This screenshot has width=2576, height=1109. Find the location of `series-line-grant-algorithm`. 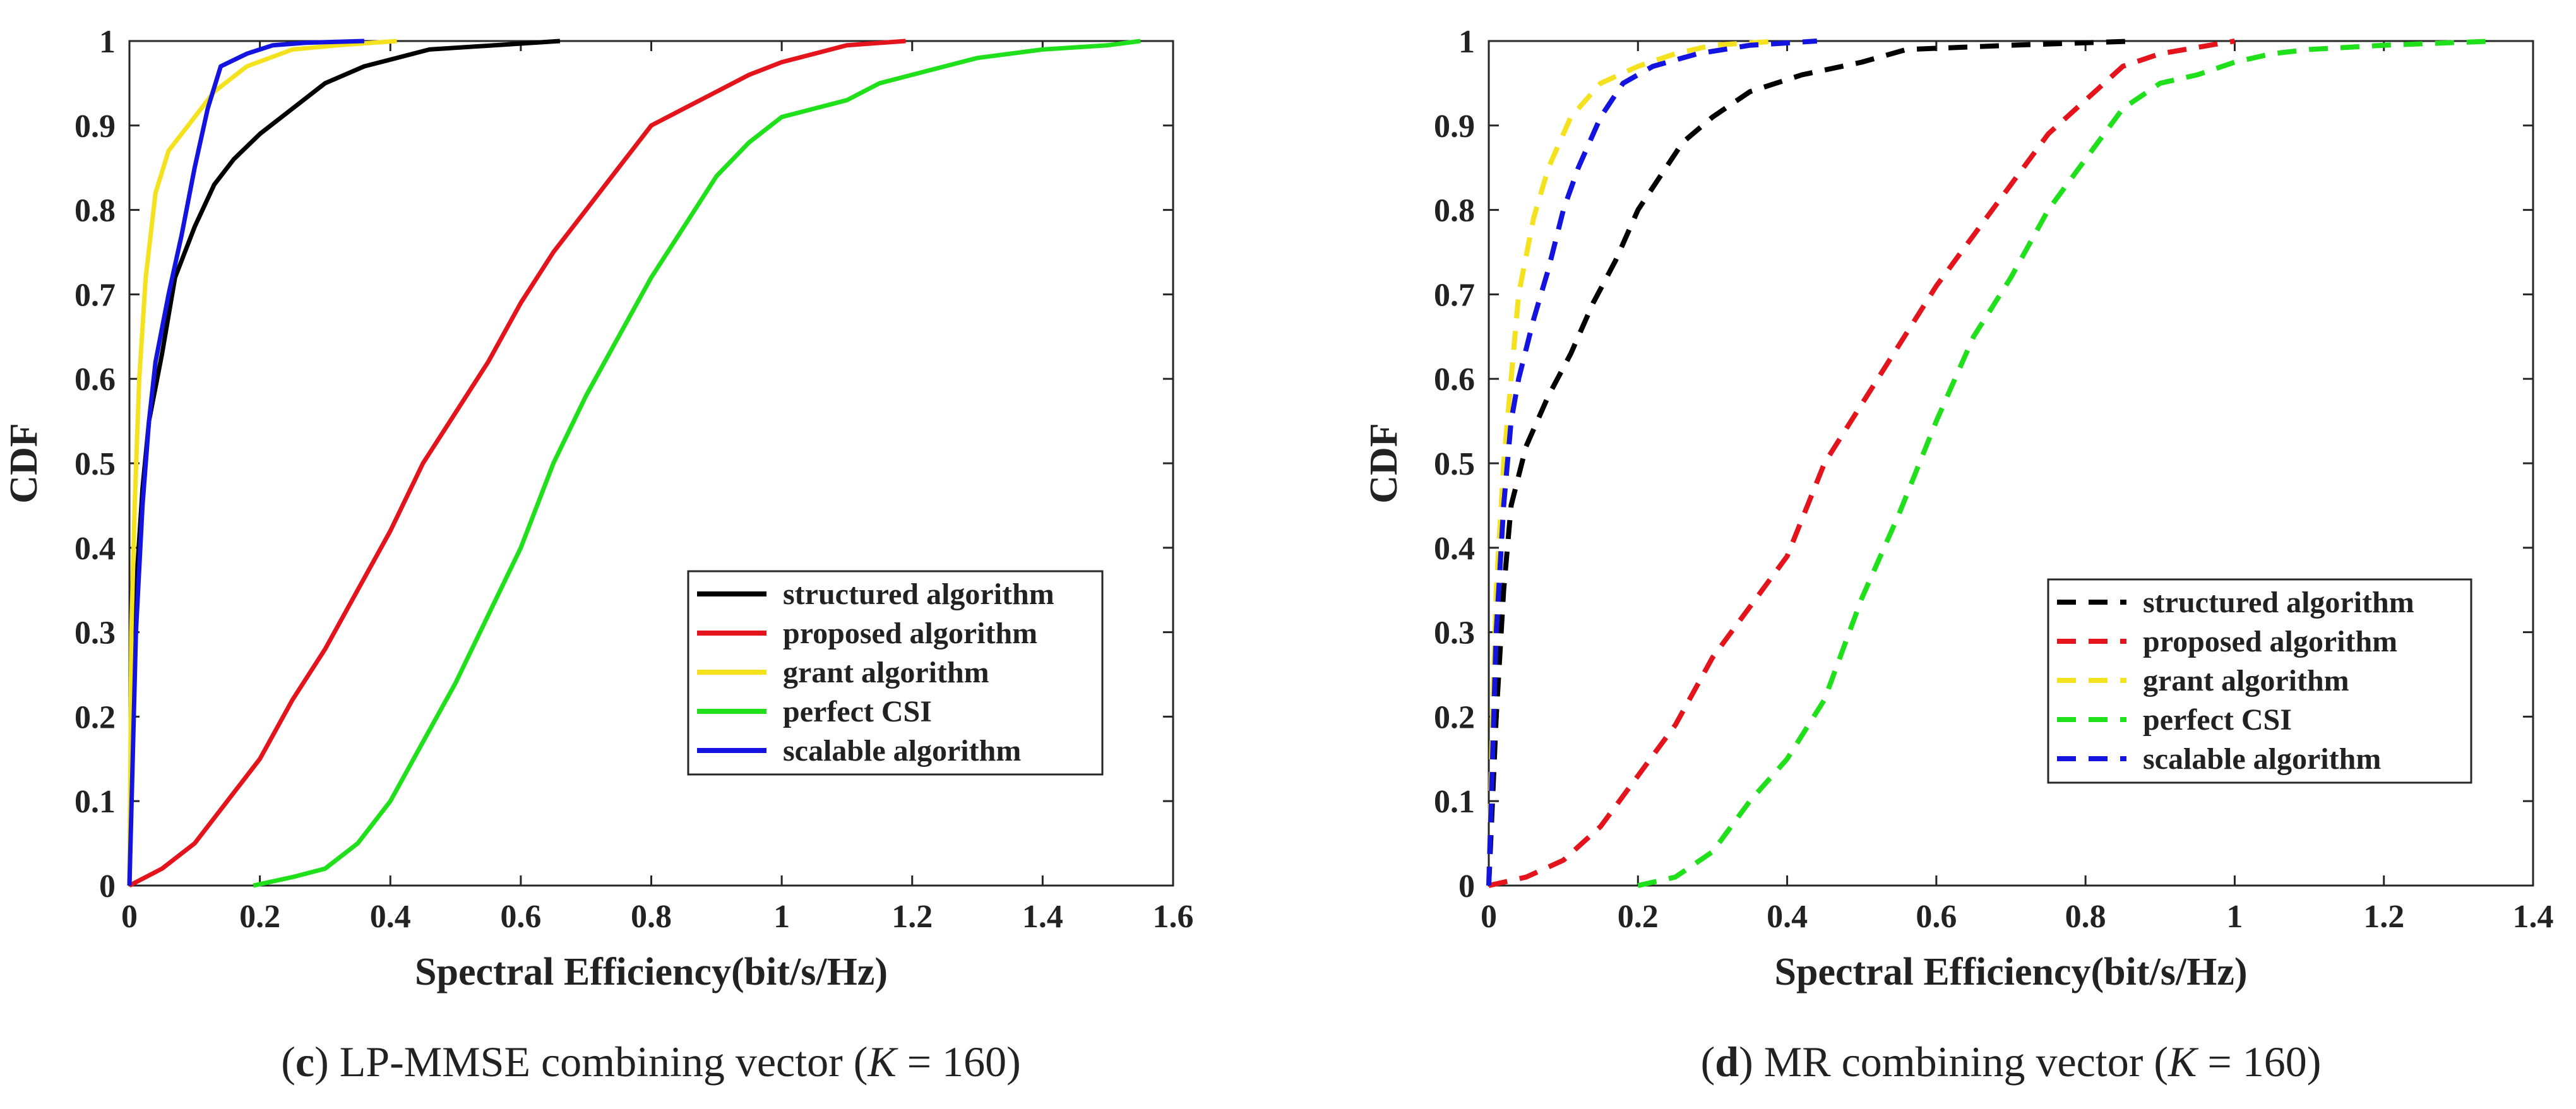

series-line-grant-algorithm is located at coordinates (262, 462).